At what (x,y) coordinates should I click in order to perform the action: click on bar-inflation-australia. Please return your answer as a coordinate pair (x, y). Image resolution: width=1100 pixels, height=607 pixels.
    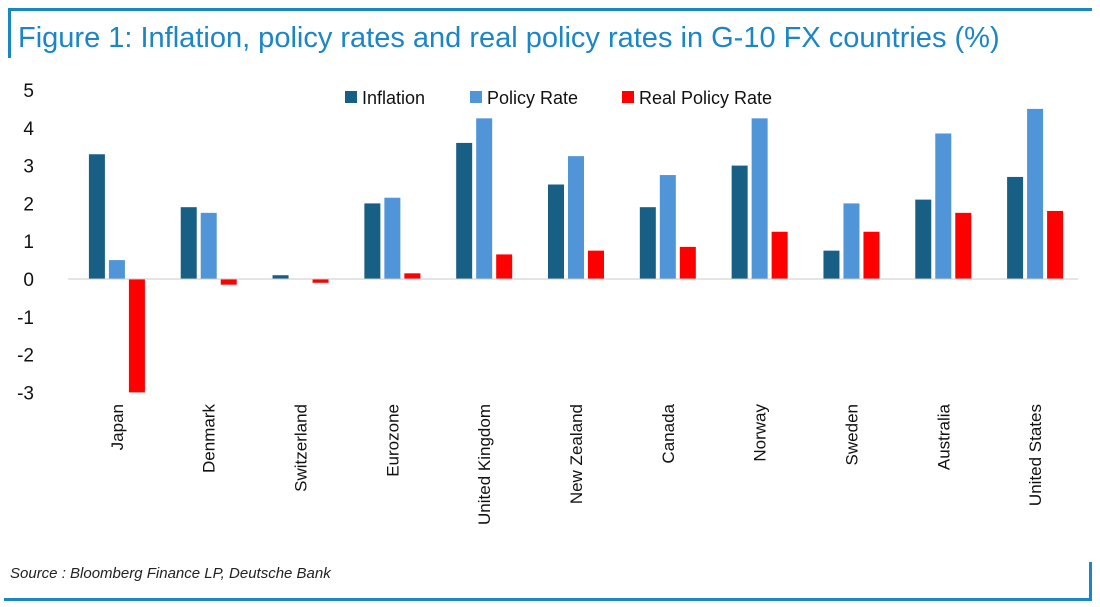
    Looking at the image, I should click on (923, 239).